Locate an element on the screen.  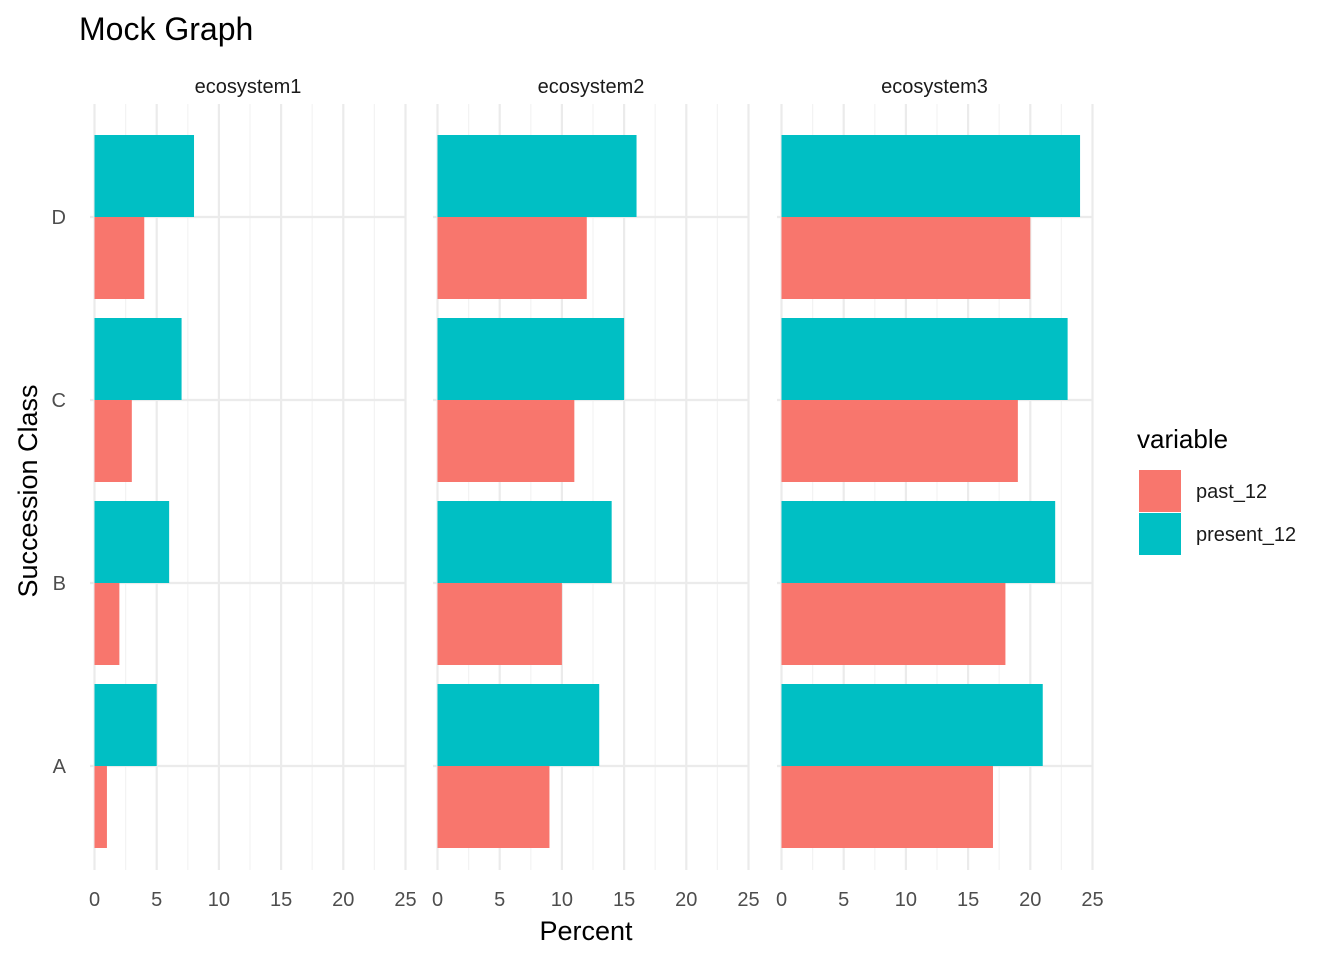
bar-ecosystem2-present_12-B is located at coordinates (524, 542).